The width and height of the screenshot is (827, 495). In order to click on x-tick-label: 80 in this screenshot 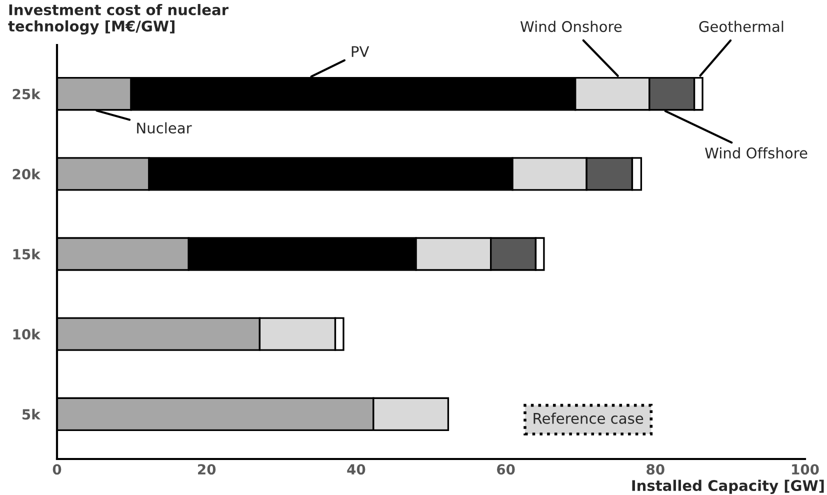, I will do `click(655, 469)`.